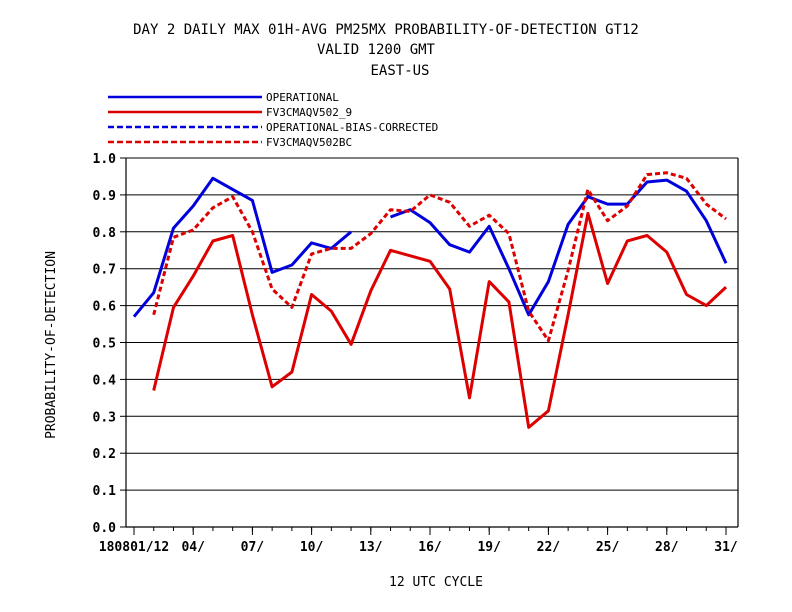 The height and width of the screenshot is (612, 792). What do you see at coordinates (352, 127) in the screenshot?
I see `legend-label: OPERATIONAL-BIAS-CORRECTED` at bounding box center [352, 127].